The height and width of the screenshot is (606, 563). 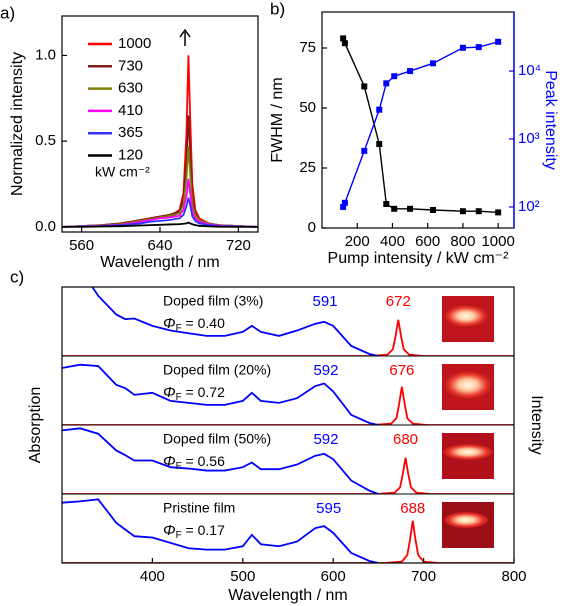 What do you see at coordinates (536, 425) in the screenshot?
I see `y2-axis-label: Intensity` at bounding box center [536, 425].